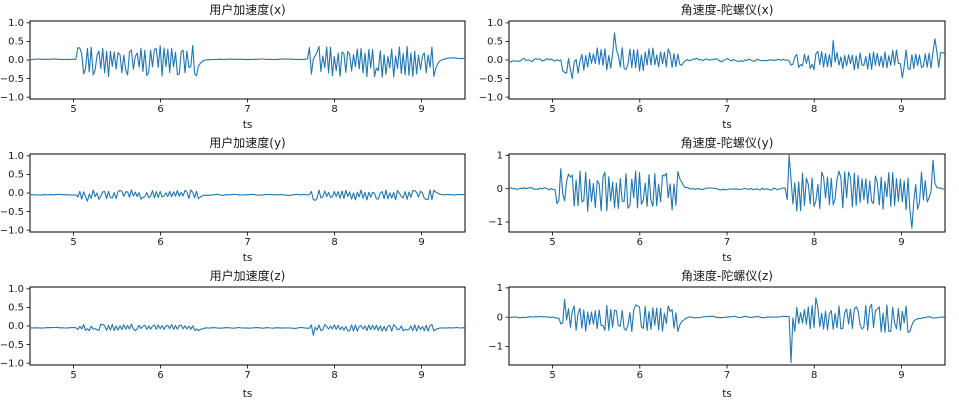  I want to click on chart-title: 用户加速度(z), so click(247, 276).